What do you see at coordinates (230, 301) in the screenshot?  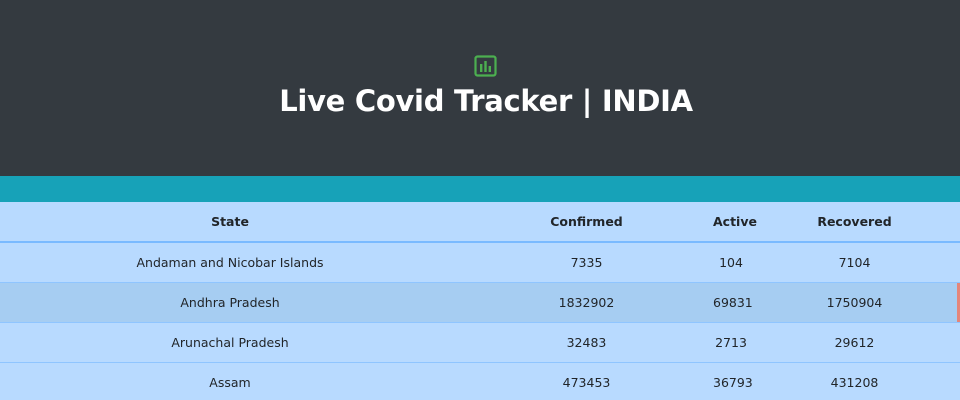 I see `state-cell: Andhra Pradesh` at bounding box center [230, 301].